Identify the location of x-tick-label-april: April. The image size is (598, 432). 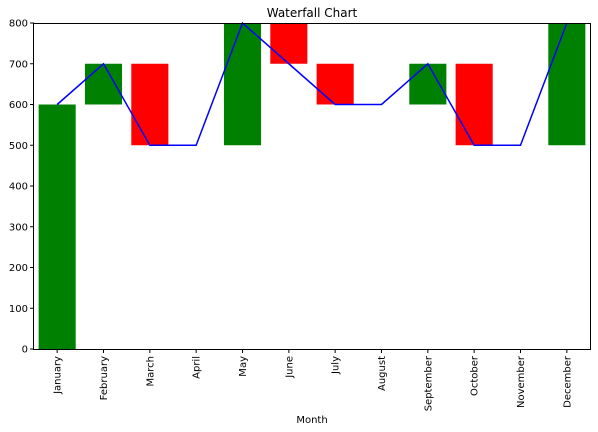
(197, 367).